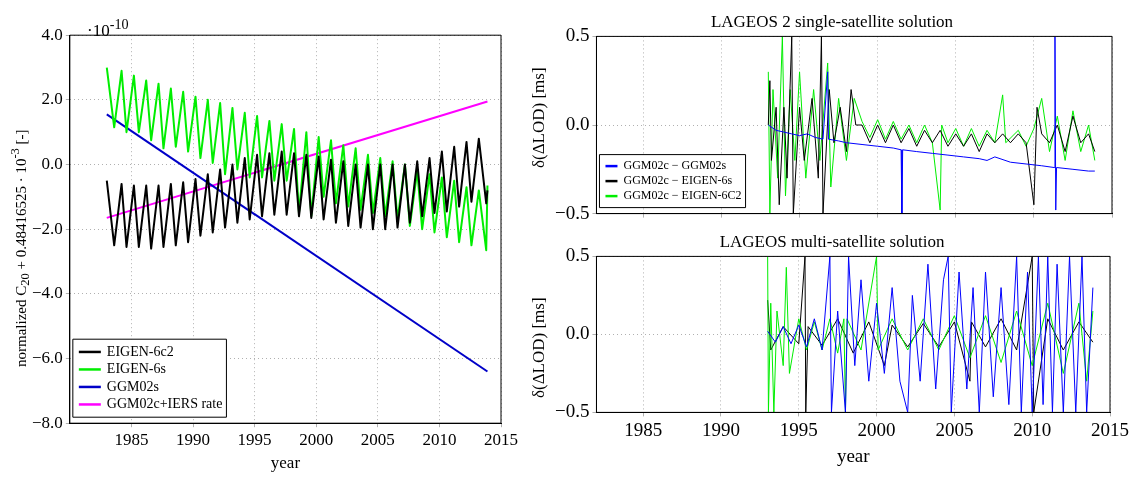 This screenshot has width=1146, height=482. I want to click on y-tick-label: −2.0, so click(47, 228).